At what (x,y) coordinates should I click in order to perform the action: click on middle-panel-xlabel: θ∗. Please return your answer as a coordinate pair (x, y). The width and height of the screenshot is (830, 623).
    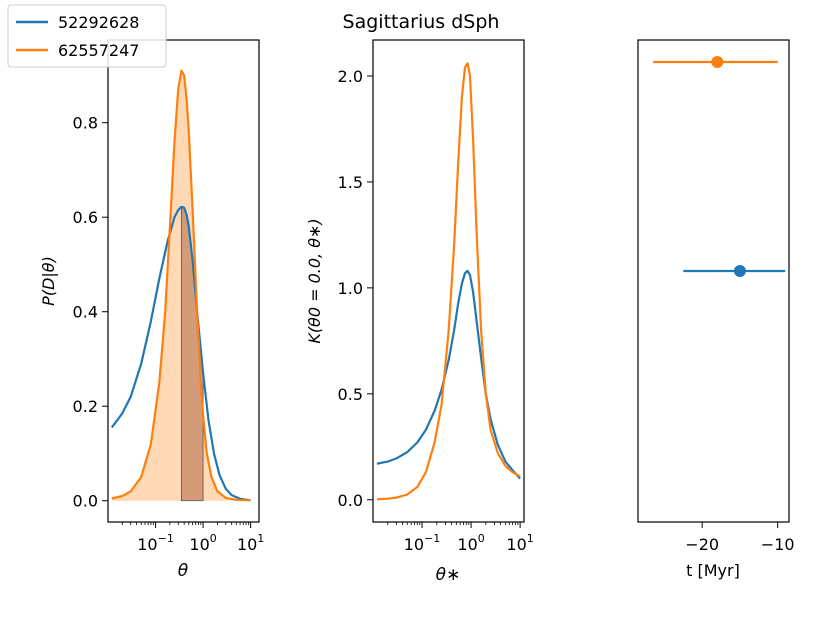
    Looking at the image, I should click on (448, 575).